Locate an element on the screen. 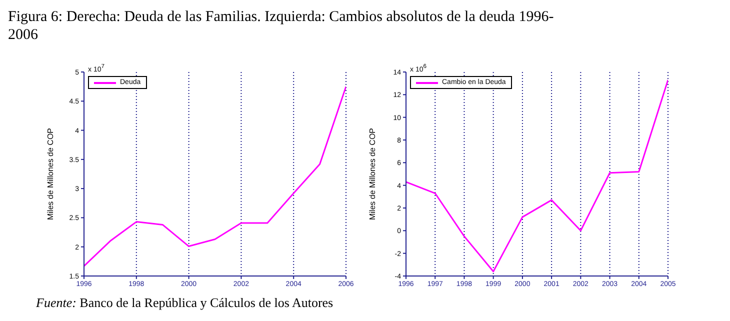 This screenshot has width=730, height=321. chart-title: Figura 6: Derecha: Deuda de las Familias. Izquierda: Cambios absolutos de la deuda 1996-2006 is located at coordinates (281, 26).